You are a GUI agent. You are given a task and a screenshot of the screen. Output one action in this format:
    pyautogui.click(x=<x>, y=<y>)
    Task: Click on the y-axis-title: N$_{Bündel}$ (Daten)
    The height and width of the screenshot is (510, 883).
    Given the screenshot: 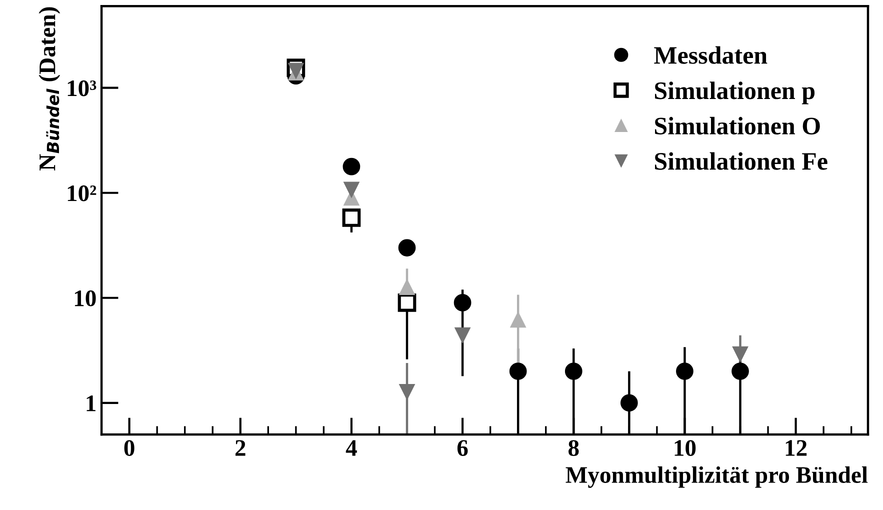 What is the action you would take?
    pyautogui.click(x=49, y=88)
    